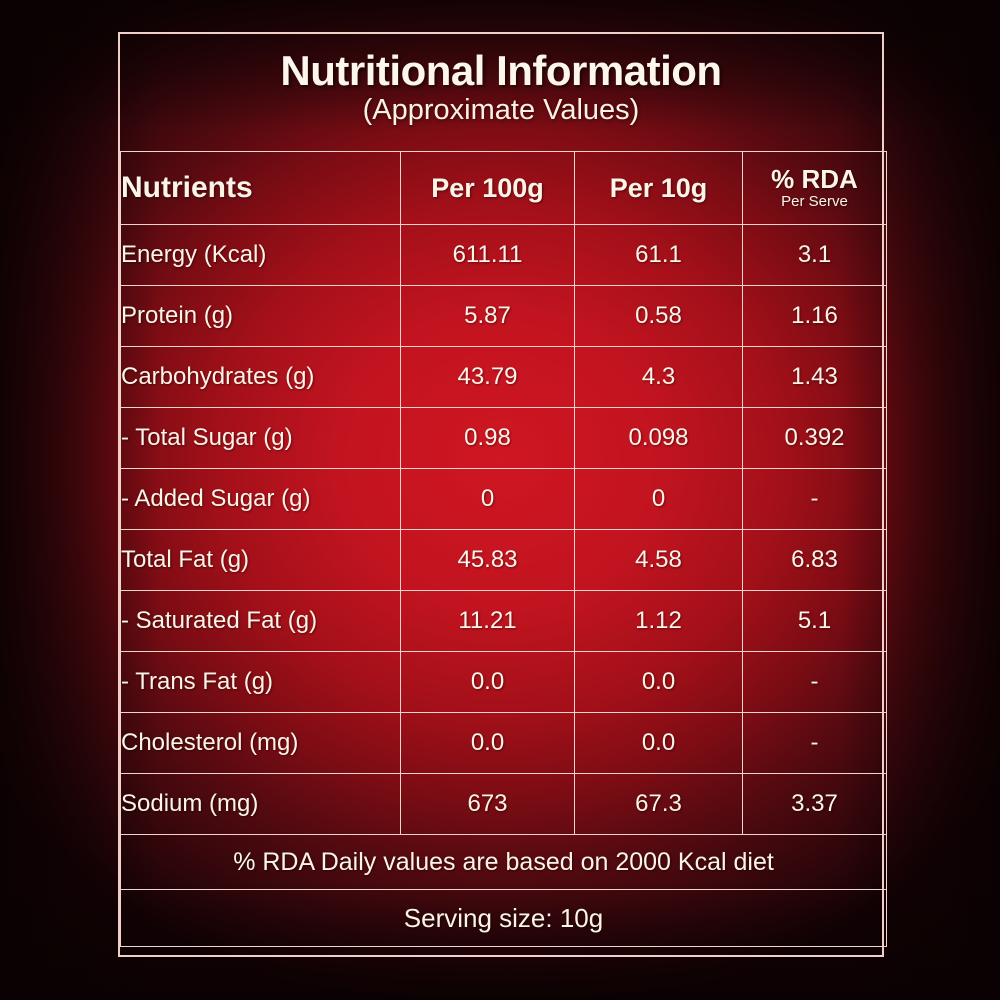  What do you see at coordinates (501, 110) in the screenshot?
I see `page-subtitle: (Approximate Values)` at bounding box center [501, 110].